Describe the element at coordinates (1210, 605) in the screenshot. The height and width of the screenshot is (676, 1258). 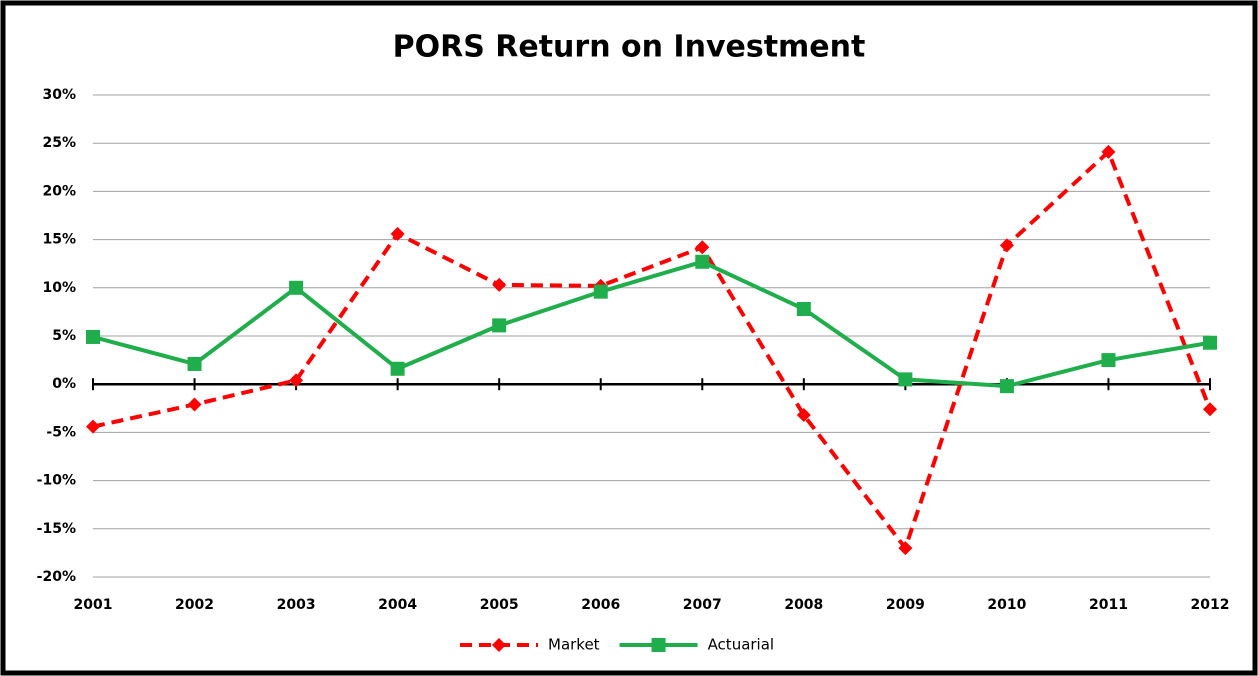
I see `x-tick-label: 2012` at that location.